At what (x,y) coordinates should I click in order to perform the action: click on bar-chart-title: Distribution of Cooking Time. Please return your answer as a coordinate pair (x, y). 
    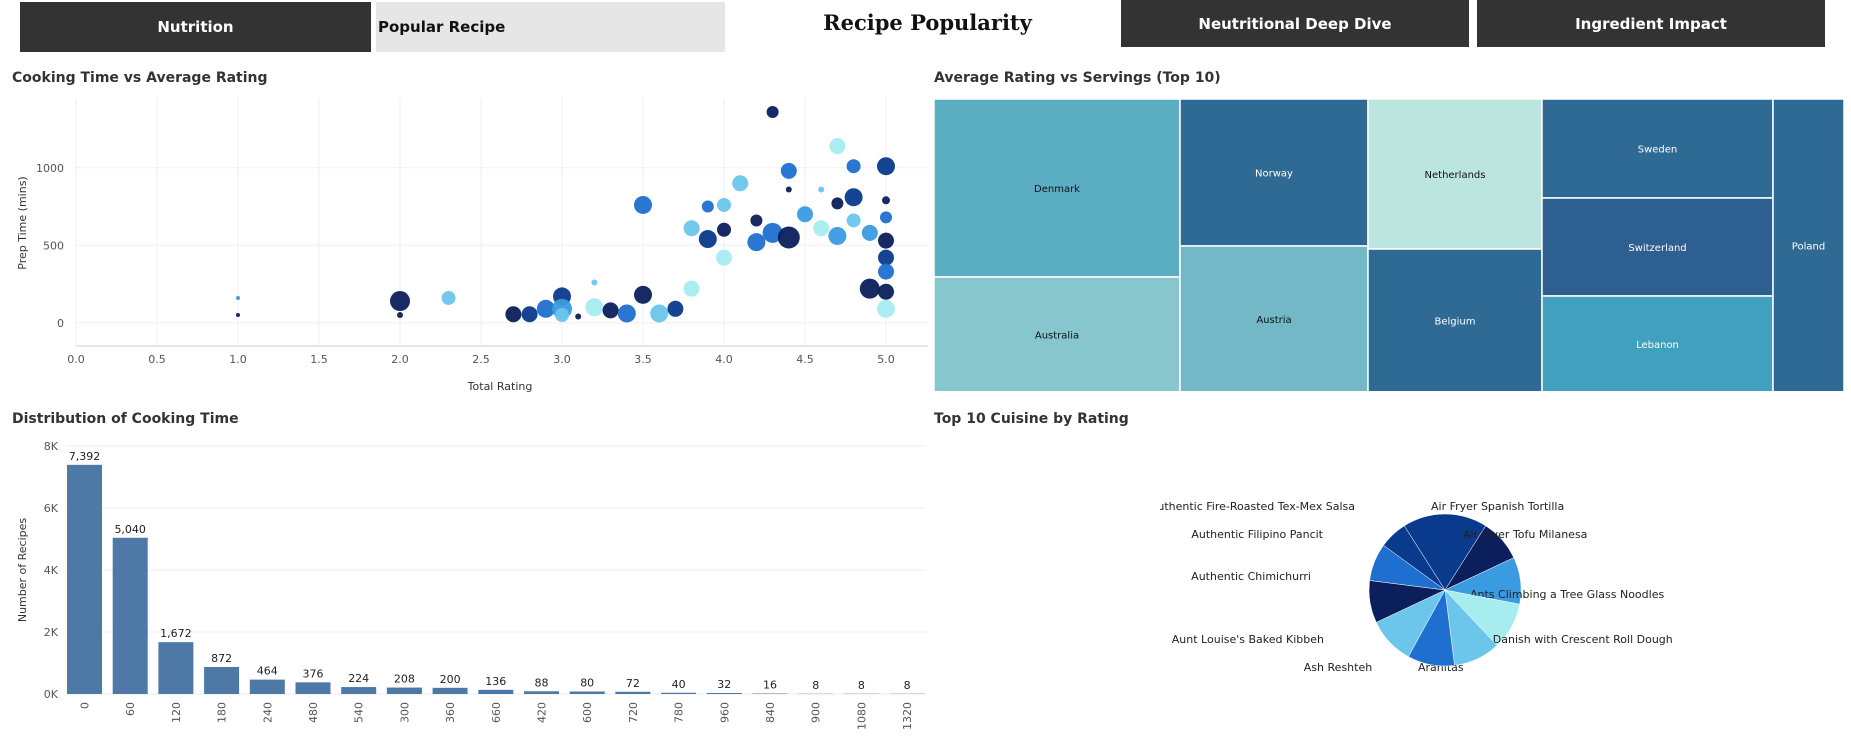
    Looking at the image, I should click on (125, 419).